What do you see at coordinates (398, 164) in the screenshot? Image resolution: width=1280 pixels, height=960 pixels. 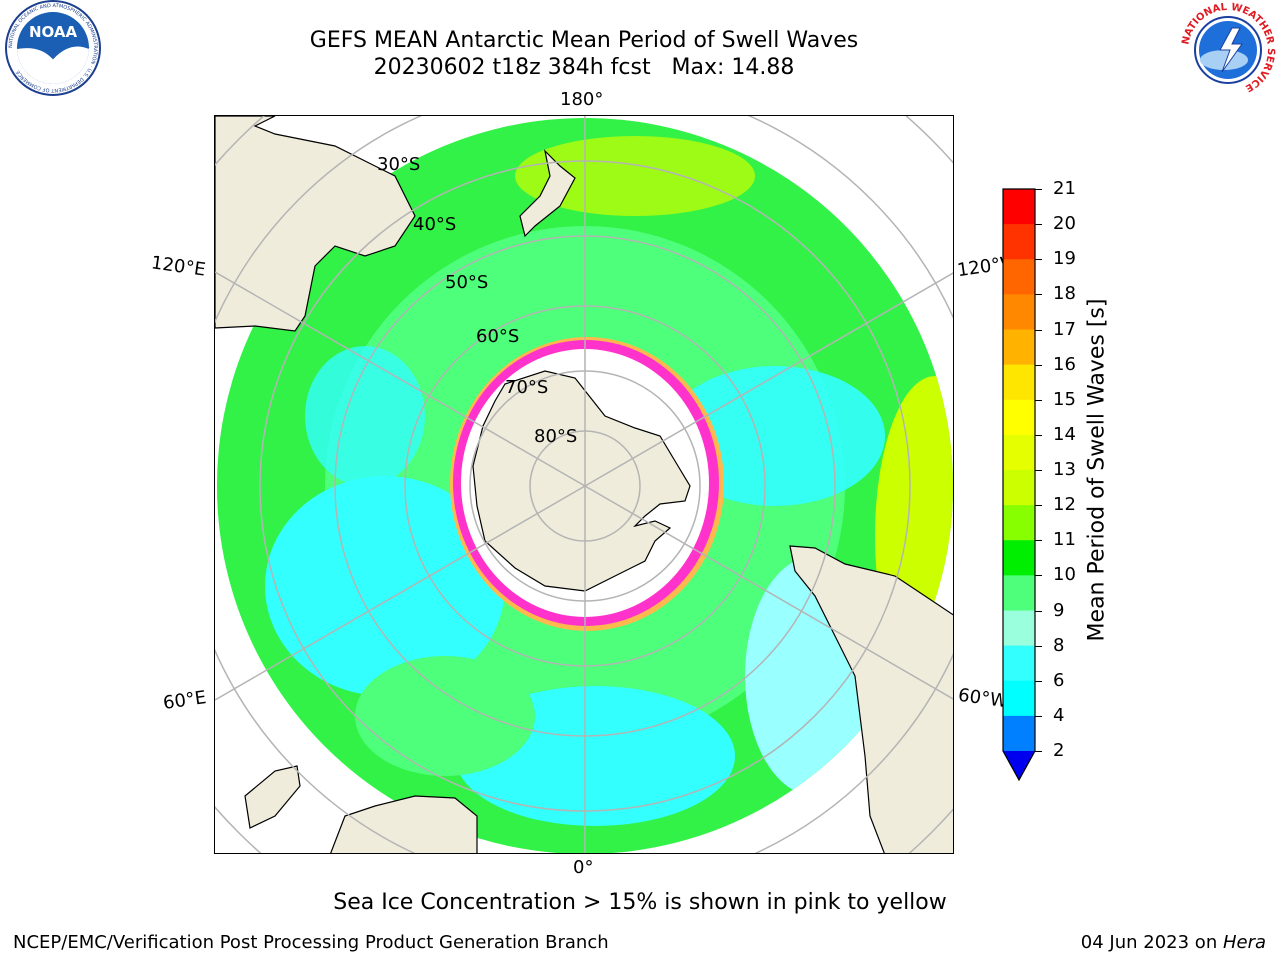 I see `lat-label-30s: 30°S` at bounding box center [398, 164].